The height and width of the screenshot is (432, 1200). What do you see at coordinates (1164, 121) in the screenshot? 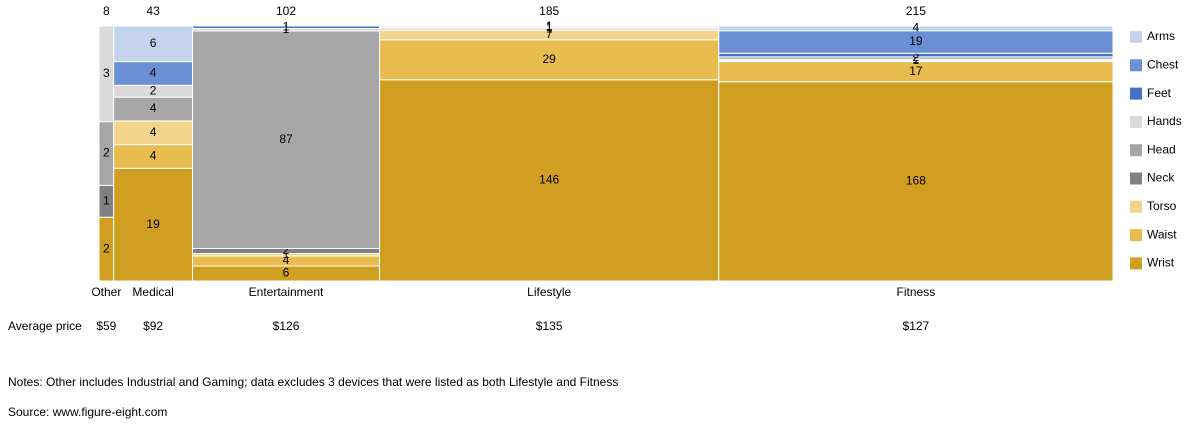
I see `legend-label: Hands` at bounding box center [1164, 121].